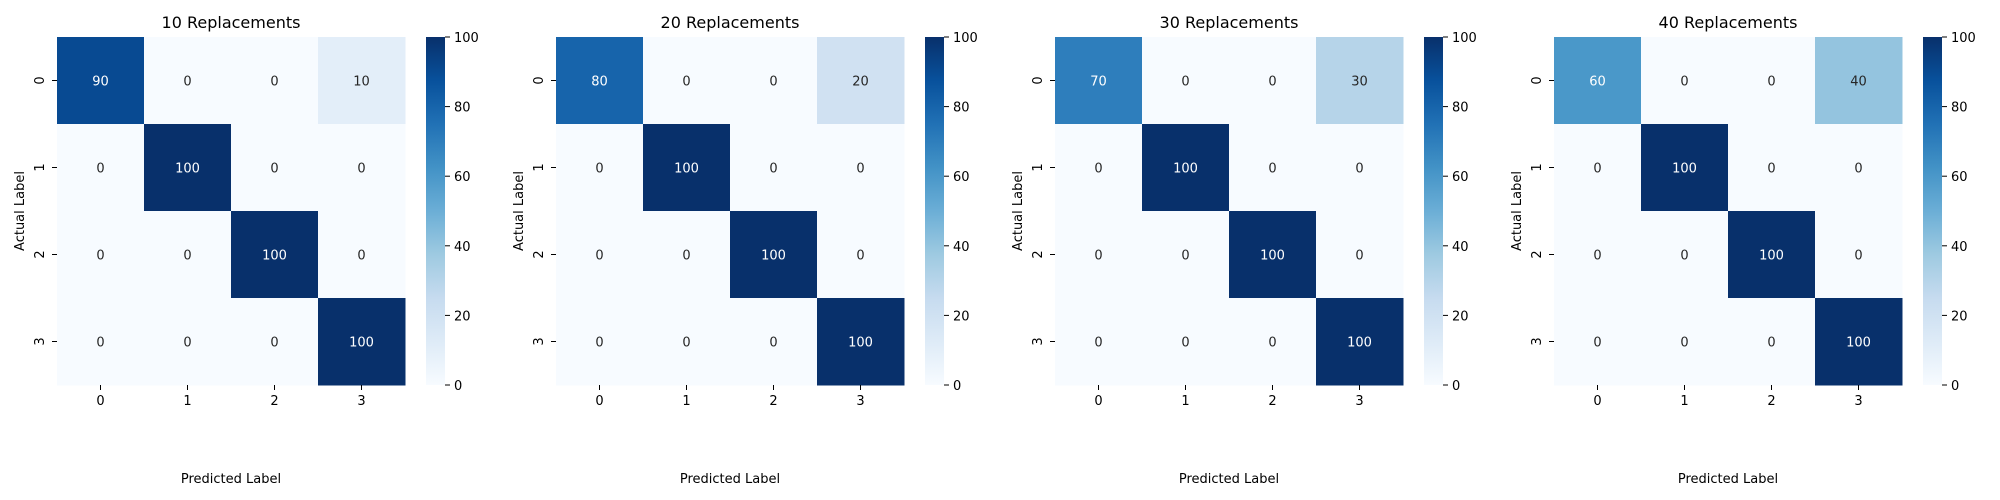  Describe the element at coordinates (361, 82) in the screenshot. I see `cell-value-label: 10` at that location.